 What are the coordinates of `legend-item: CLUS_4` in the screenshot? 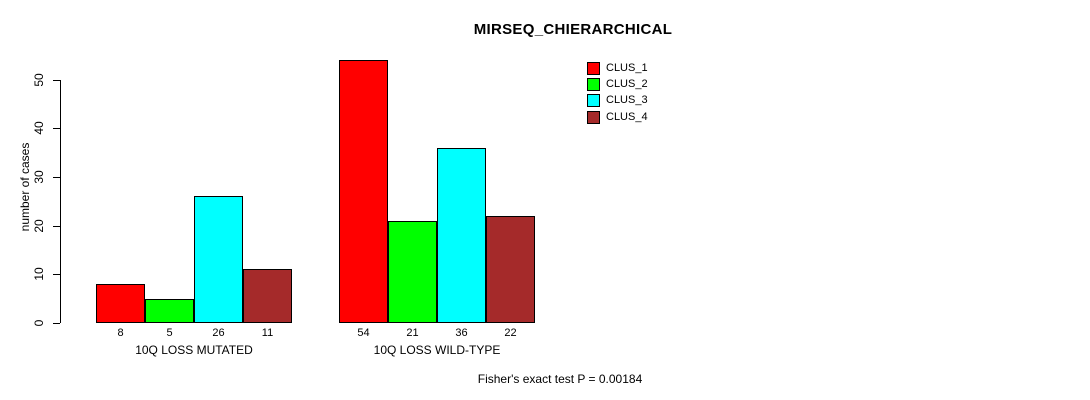 It's located at (642, 117).